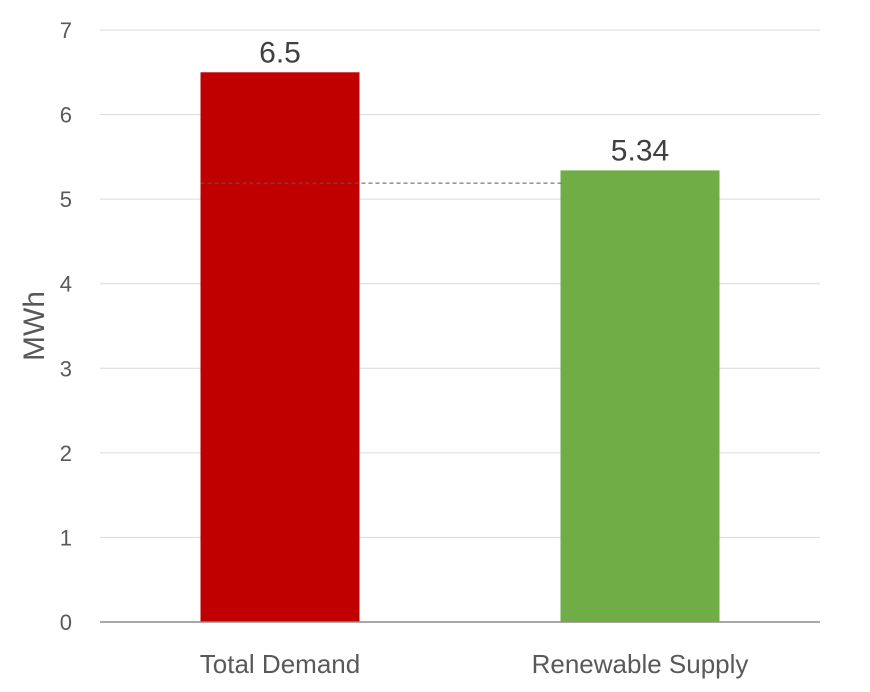 This screenshot has width=870, height=692. Describe the element at coordinates (66, 622) in the screenshot. I see `y-tick-label: 0` at that location.